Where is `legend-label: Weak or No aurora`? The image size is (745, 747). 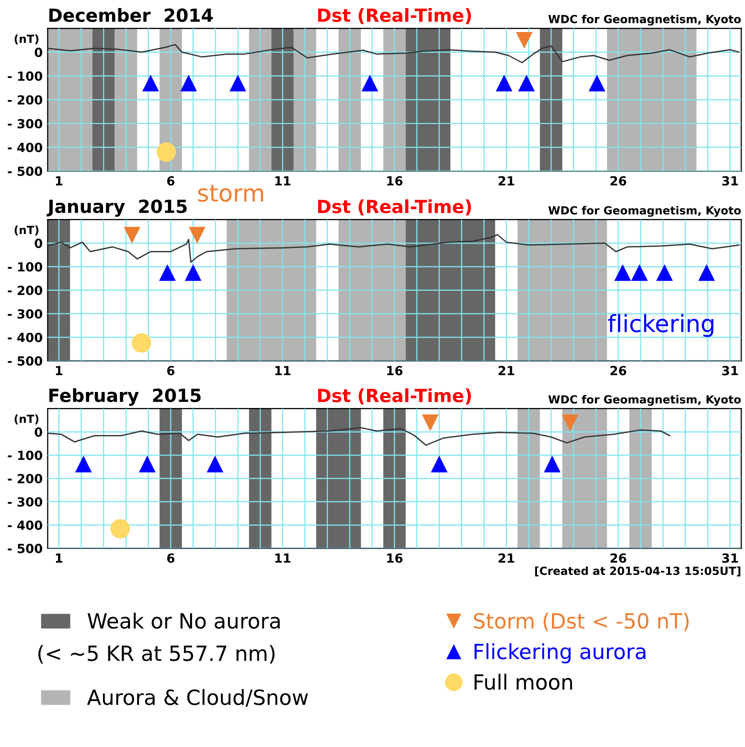
legend-label: Weak or No aurora is located at coordinates (184, 620).